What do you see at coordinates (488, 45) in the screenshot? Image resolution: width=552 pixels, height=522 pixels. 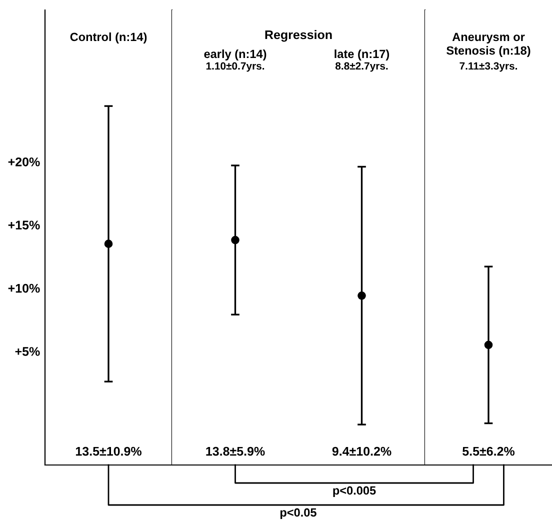 I see `category-label: Aneurysm or Stenosis (n:18)` at bounding box center [488, 45].